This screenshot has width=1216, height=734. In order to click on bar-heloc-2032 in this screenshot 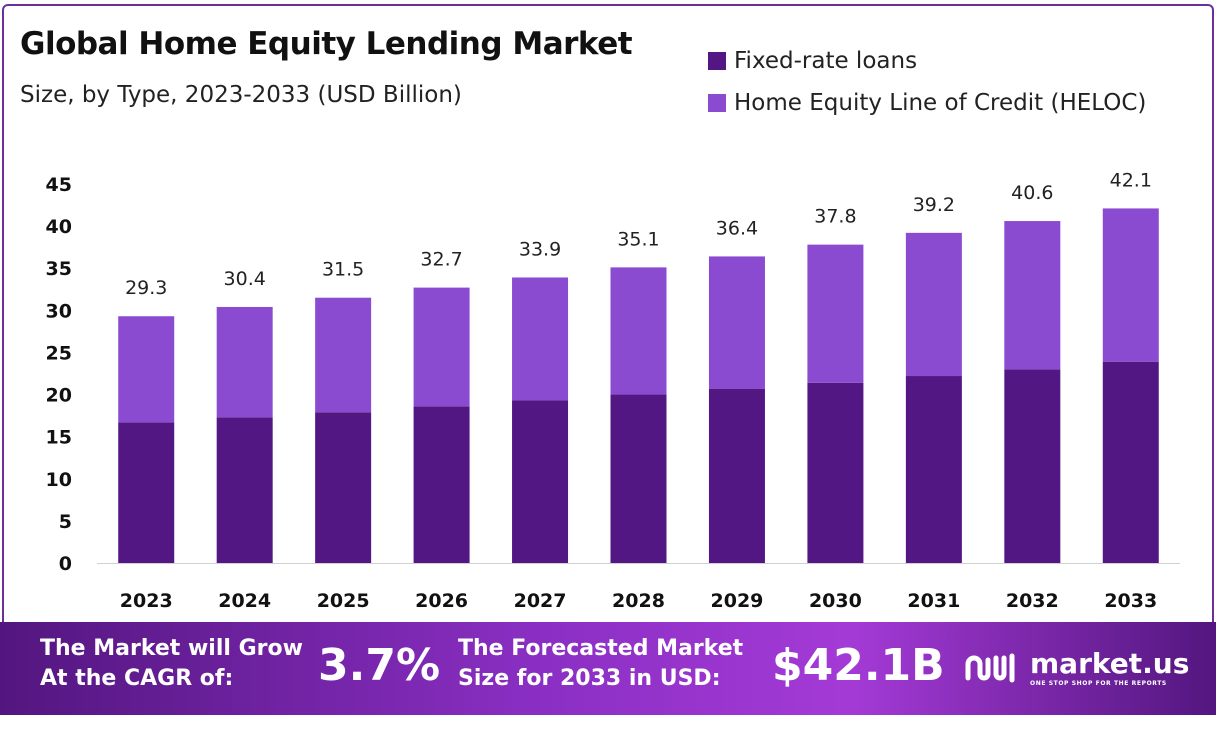, I will do `click(1032, 295)`.